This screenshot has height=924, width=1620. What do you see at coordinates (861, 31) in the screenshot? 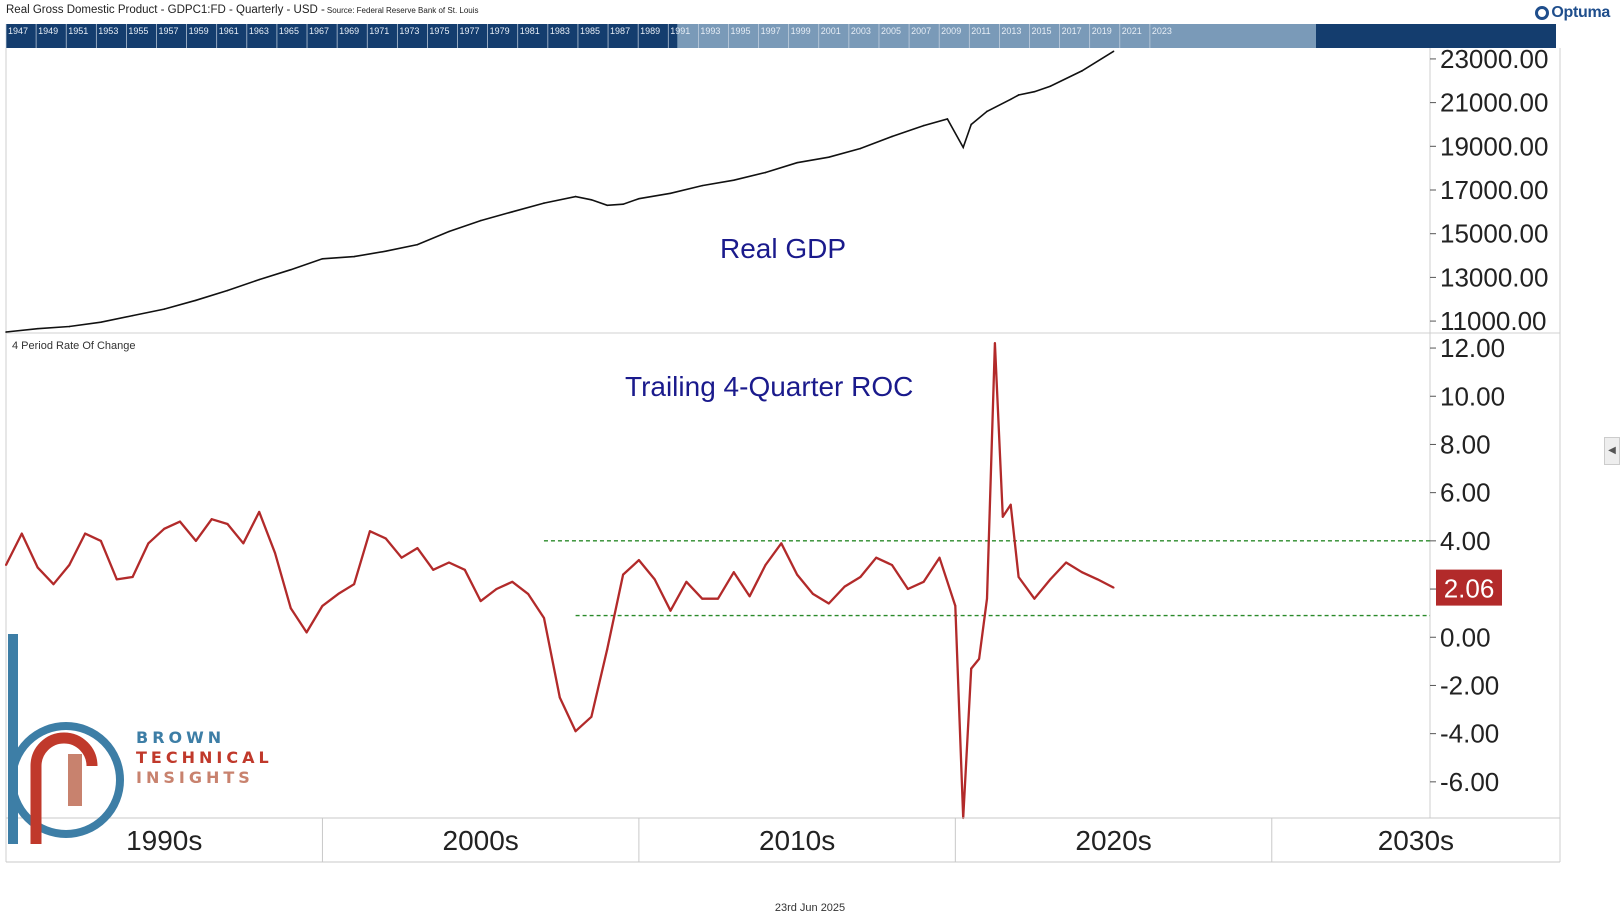
I see `navigator-year-label: 2003` at bounding box center [861, 31].